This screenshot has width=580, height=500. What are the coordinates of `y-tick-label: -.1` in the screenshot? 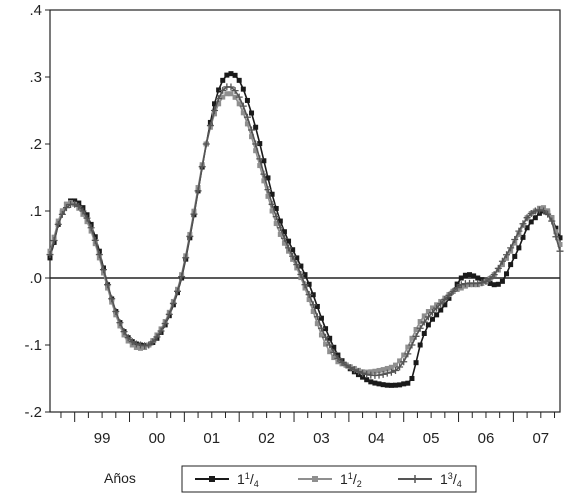 It's located at (33, 345).